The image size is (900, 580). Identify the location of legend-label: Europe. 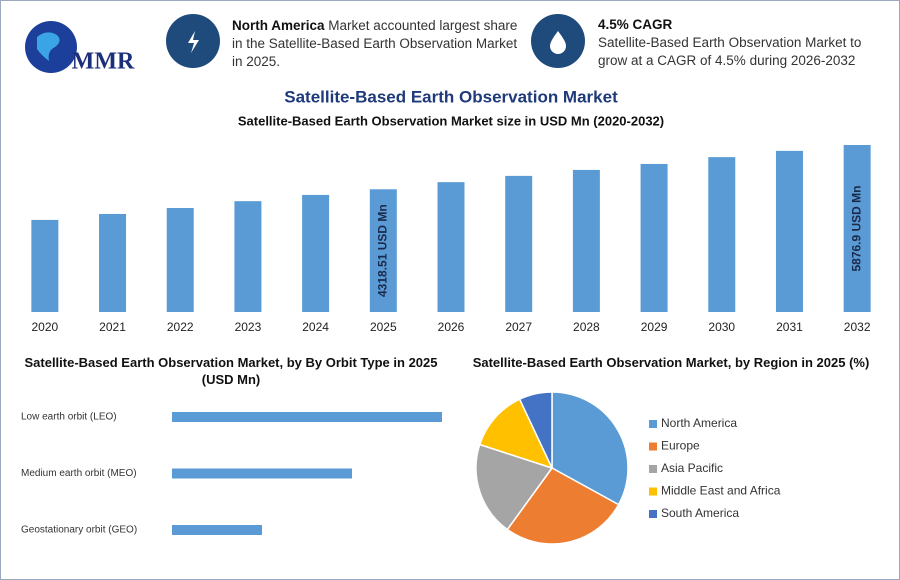
(680, 446).